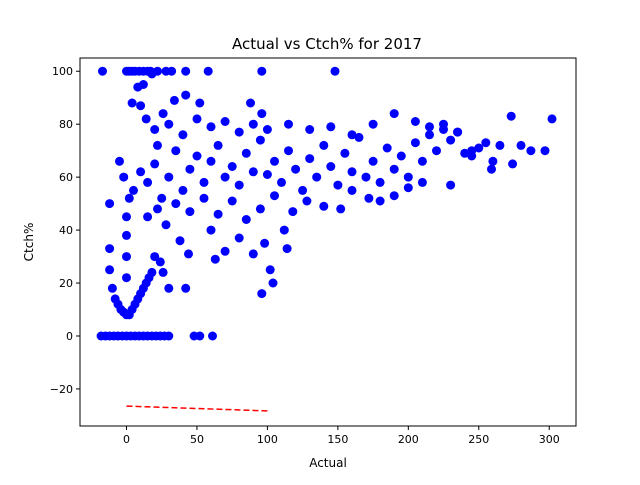  I want to click on x-tick-label: 250, so click(478, 439).